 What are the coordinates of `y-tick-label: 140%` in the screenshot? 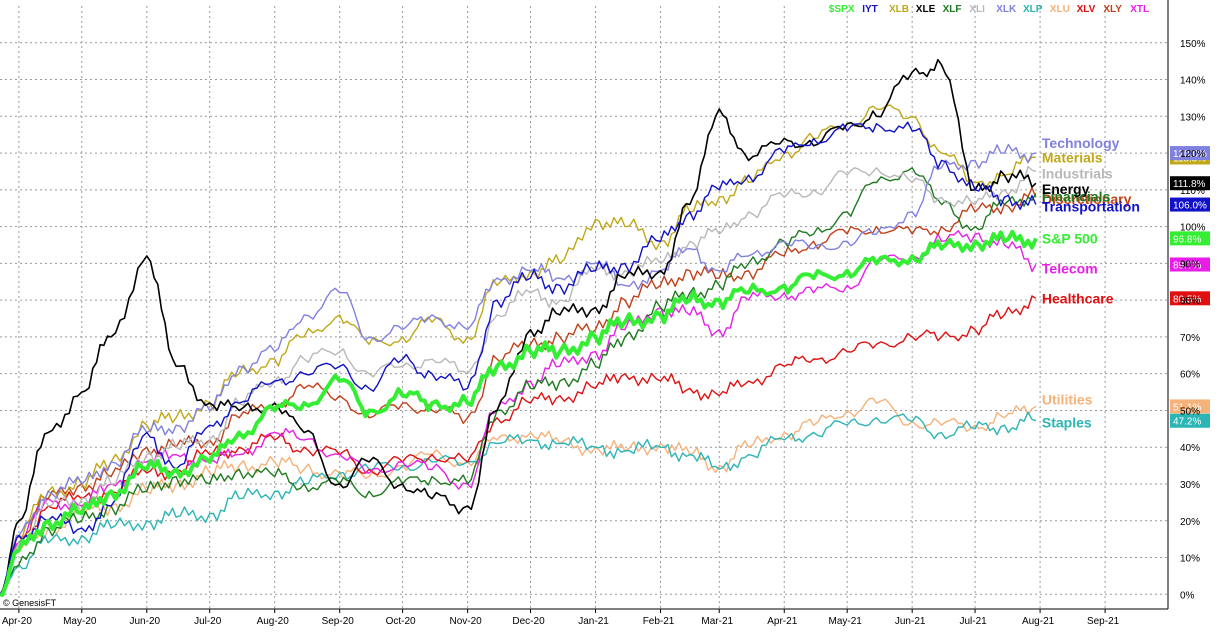 It's located at (1193, 81).